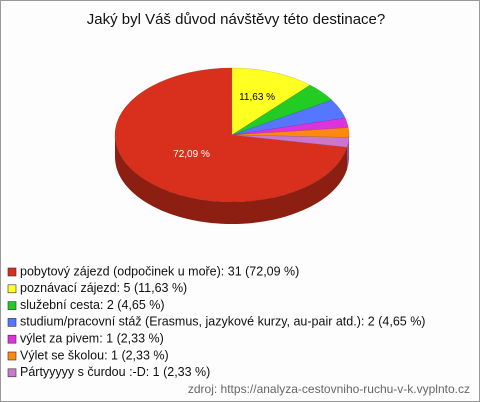 The image size is (480, 402). What do you see at coordinates (115, 372) in the screenshot?
I see `legend-label: Pártyyyyy s čurdou :-D: 1 (2,33 %)` at bounding box center [115, 372].